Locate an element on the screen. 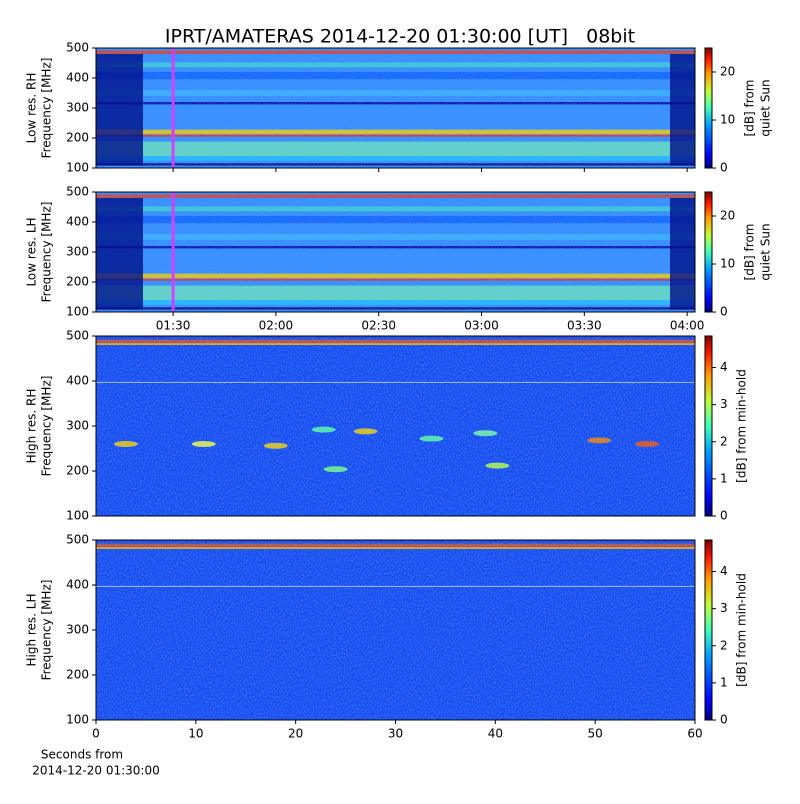 This screenshot has height=804, width=800. x-axis-label: 2014-12-20 01:30:00 is located at coordinates (95, 771).